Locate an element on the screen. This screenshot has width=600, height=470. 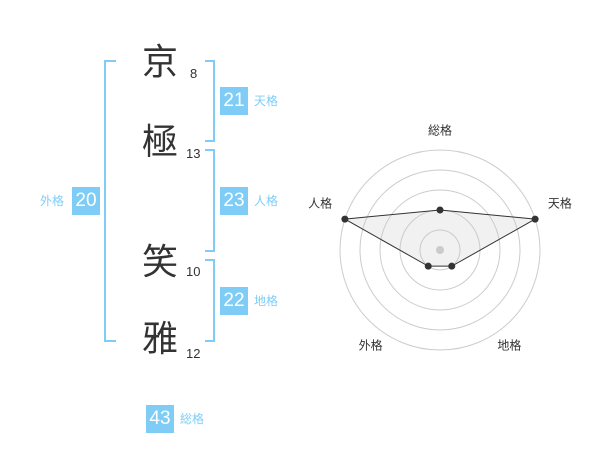
radar-axis-label: 天格 is located at coordinates (559, 203).